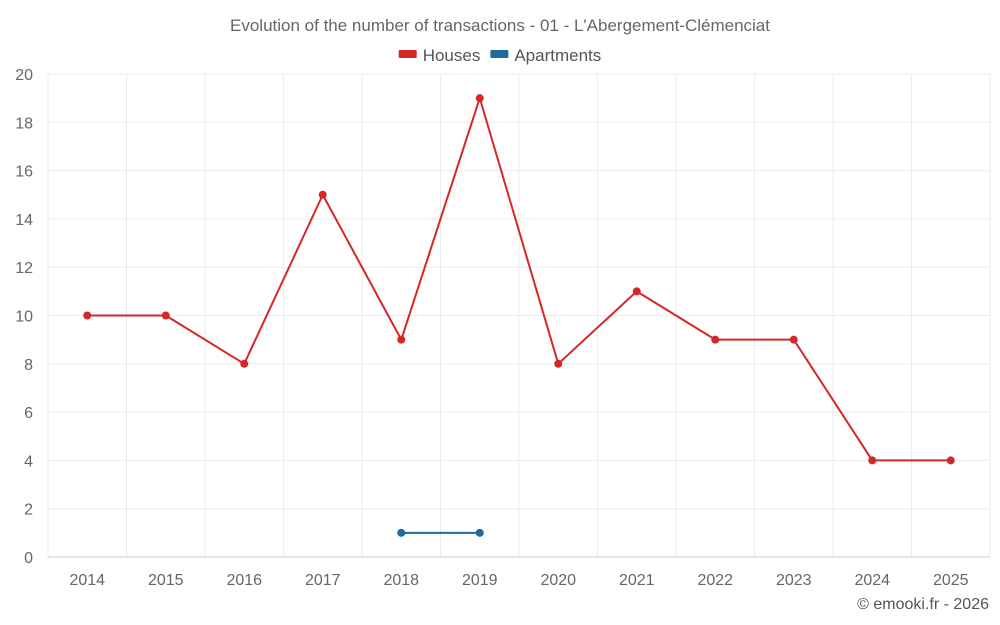  Describe the element at coordinates (440, 532) in the screenshot. I see `series-apartments` at that location.